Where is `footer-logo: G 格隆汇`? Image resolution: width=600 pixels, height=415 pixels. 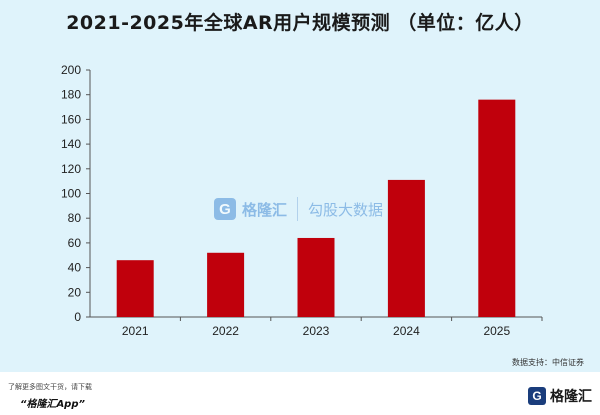 footer-logo: G 格隆汇 is located at coordinates (560, 396).